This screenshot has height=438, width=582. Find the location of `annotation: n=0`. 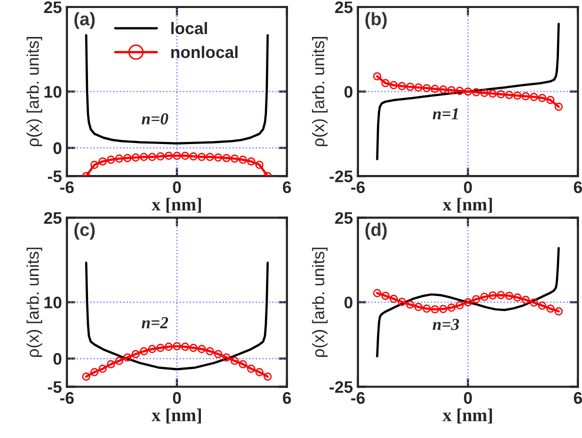

annotation: n=0 is located at coordinates (155, 118).